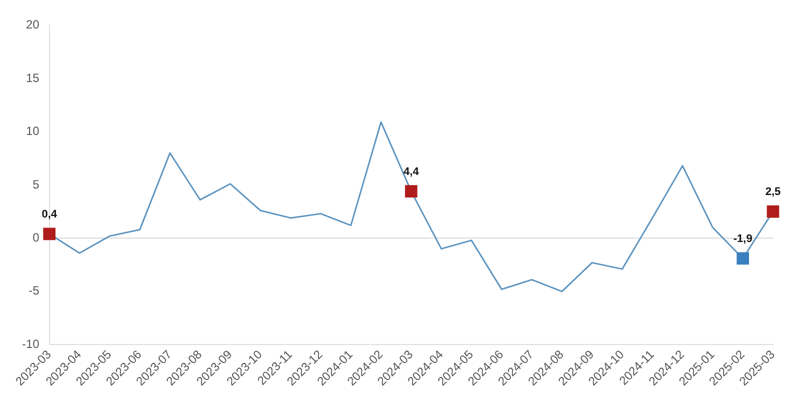 The height and width of the screenshot is (402, 795). I want to click on y-tick-label: -10, so click(31, 343).